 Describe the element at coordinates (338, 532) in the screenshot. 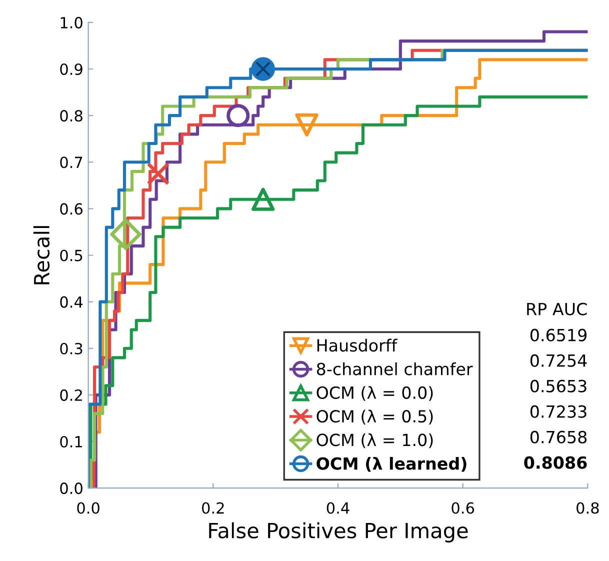

I see `x-axis-title: False Positives Per Image` at that location.